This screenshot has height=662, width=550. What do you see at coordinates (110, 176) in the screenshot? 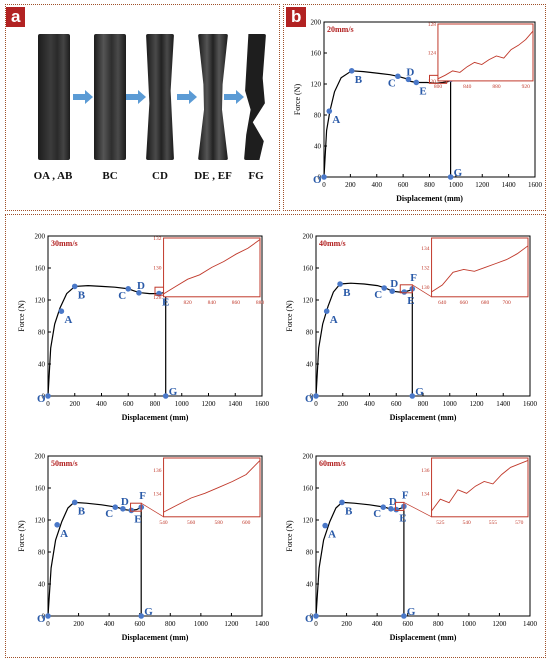
I see `stage-label-2: BC` at bounding box center [110, 176].